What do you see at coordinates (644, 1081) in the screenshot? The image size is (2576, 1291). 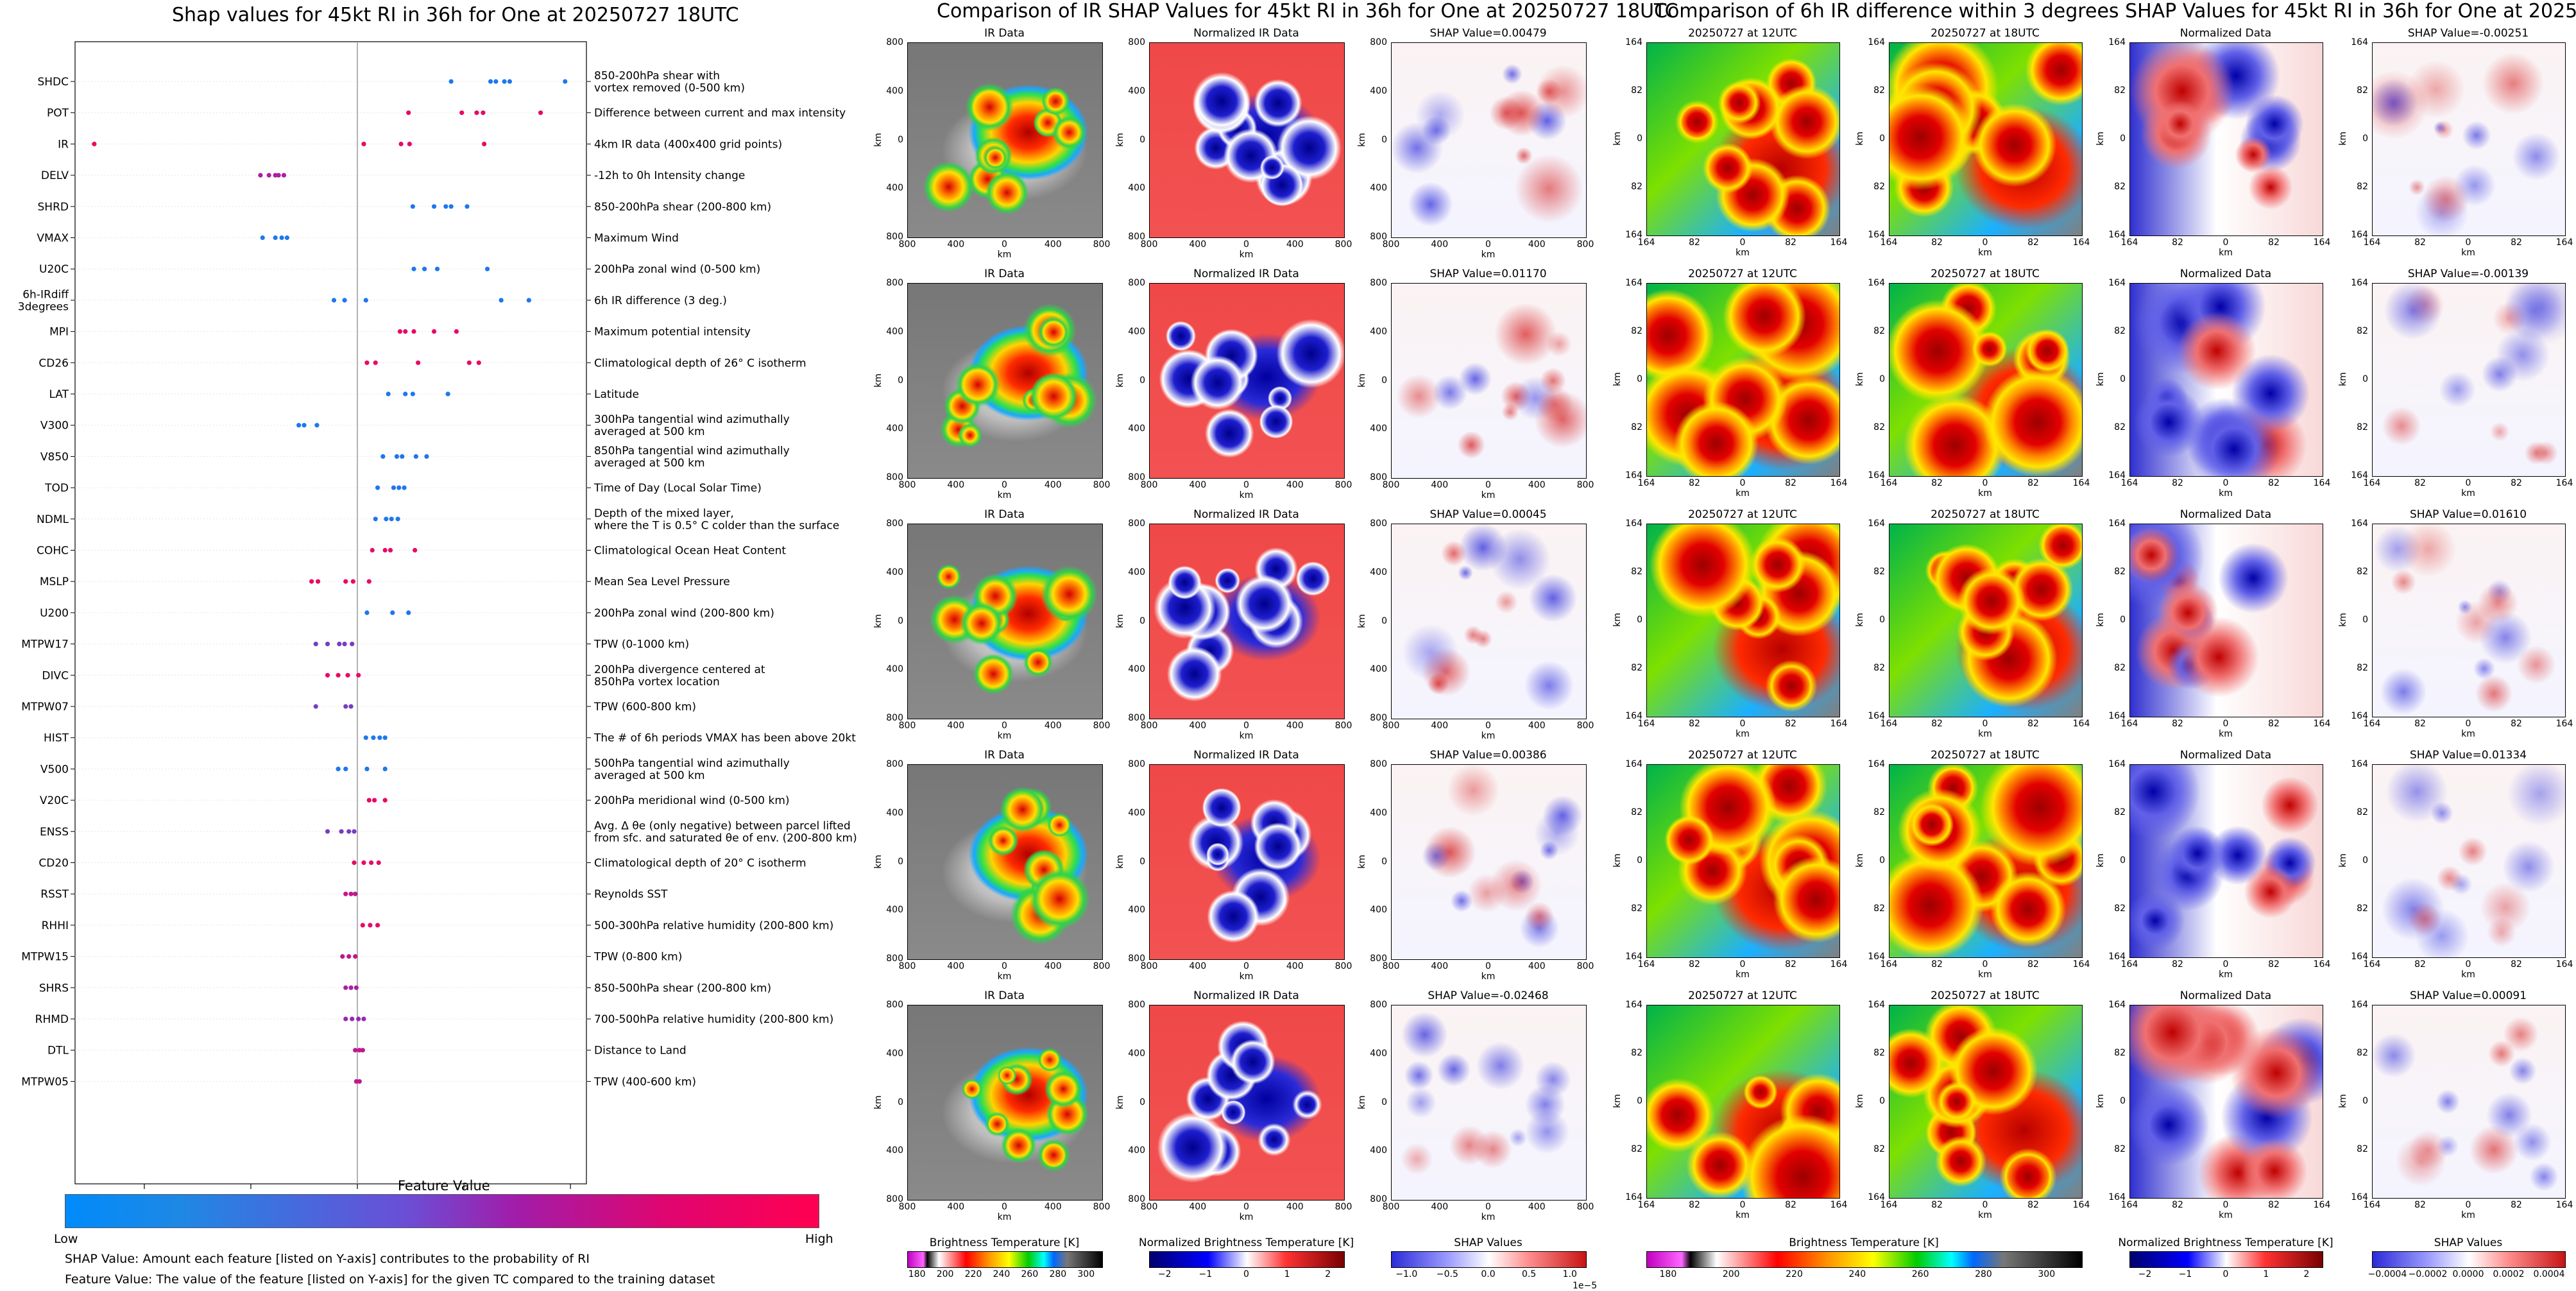 I see `feature-description-label: TPW (400-600 km)` at bounding box center [644, 1081].